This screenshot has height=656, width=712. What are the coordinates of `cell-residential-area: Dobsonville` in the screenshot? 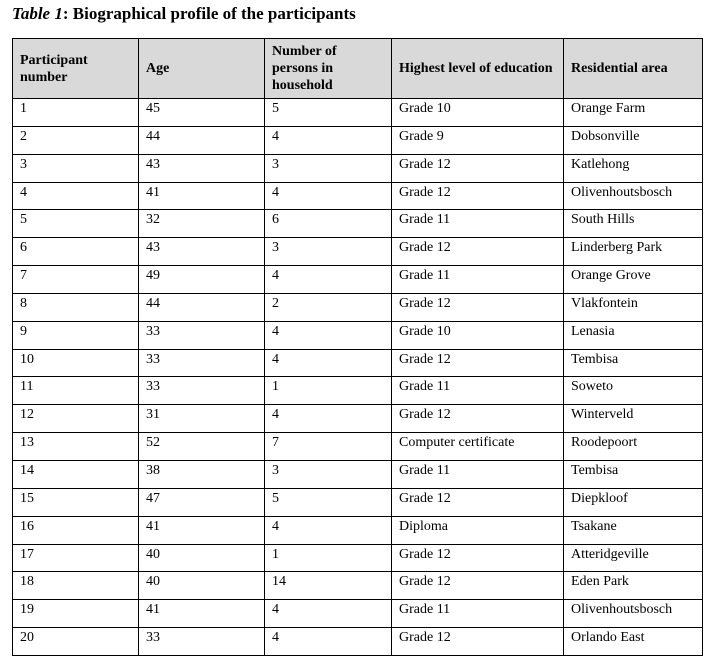 It's located at (633, 140).